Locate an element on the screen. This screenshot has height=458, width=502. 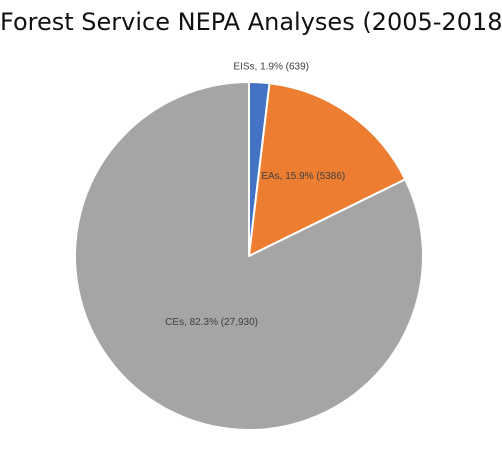
slice-label-eiss: EISs, 1.9% (639) is located at coordinates (271, 66).